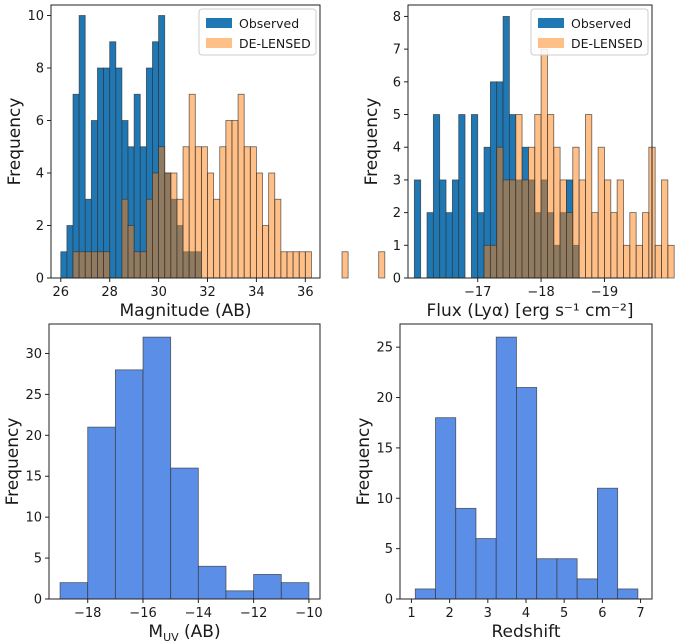 This screenshot has height=644, width=677. I want to click on y-tick-label: 8, so click(40, 69).